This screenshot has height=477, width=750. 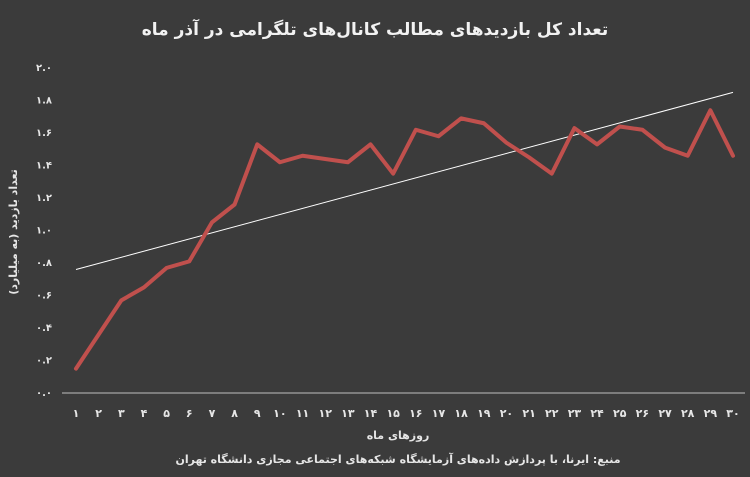 What do you see at coordinates (665, 413) in the screenshot?
I see `x-tick-label: ۲۷` at bounding box center [665, 413].